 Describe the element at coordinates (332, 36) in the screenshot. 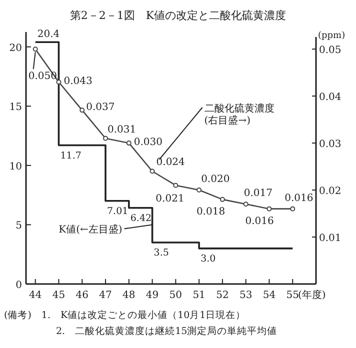

I see `y2-axis-title: (ppm)` at that location.